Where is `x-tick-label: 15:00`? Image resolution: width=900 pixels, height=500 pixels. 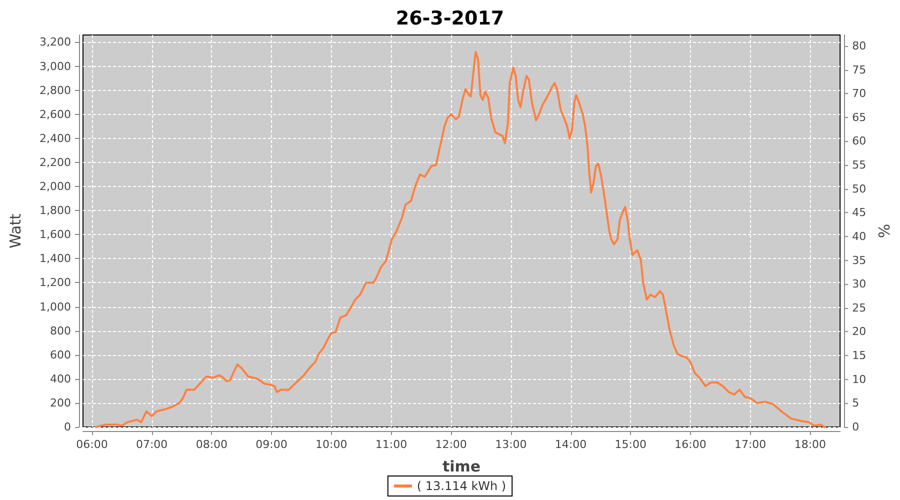
x-tick-label: 15:00 is located at coordinates (630, 444).